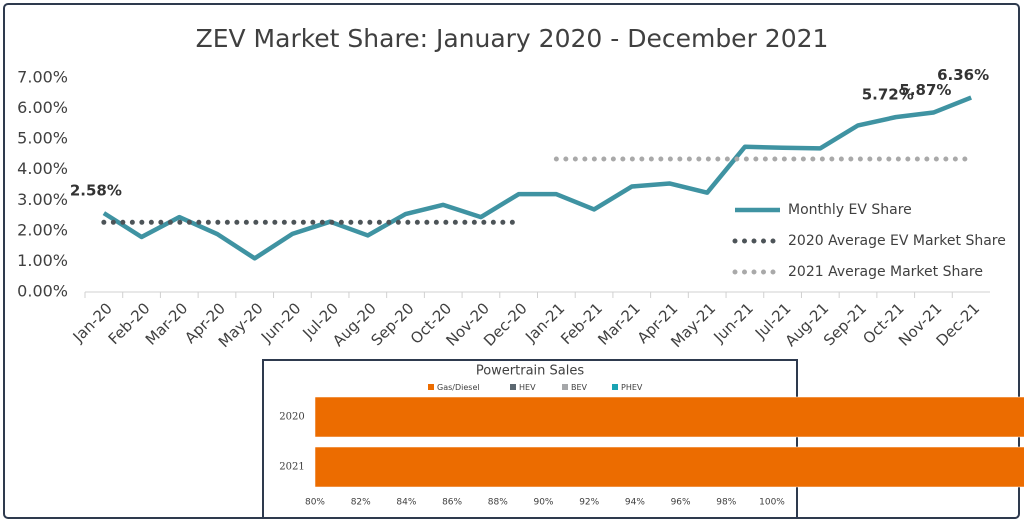 The image size is (1024, 526). Describe the element at coordinates (888, 95) in the screenshot. I see `data-label: 5.72%` at that location.